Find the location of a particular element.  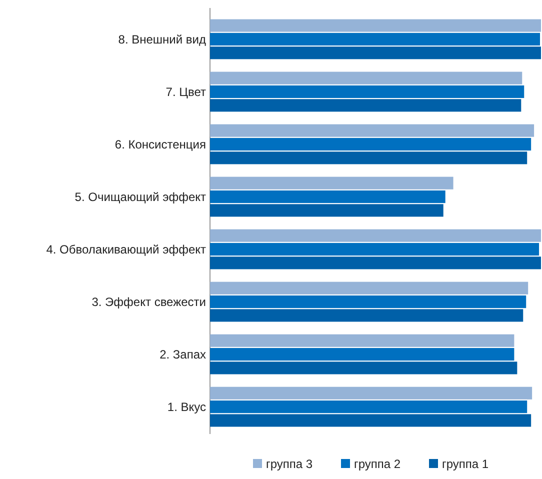

y-tick-label: 4. Обволакивающий эффект is located at coordinates (126, 249).